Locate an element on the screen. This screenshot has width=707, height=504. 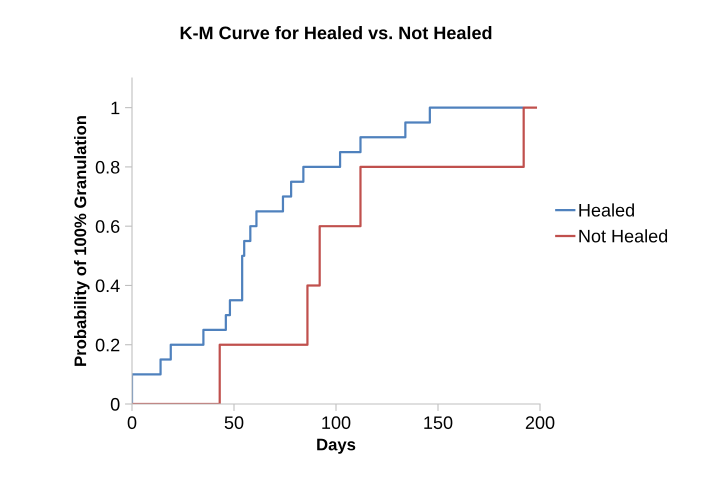
y-tick-label: 0.6 is located at coordinates (108, 226).